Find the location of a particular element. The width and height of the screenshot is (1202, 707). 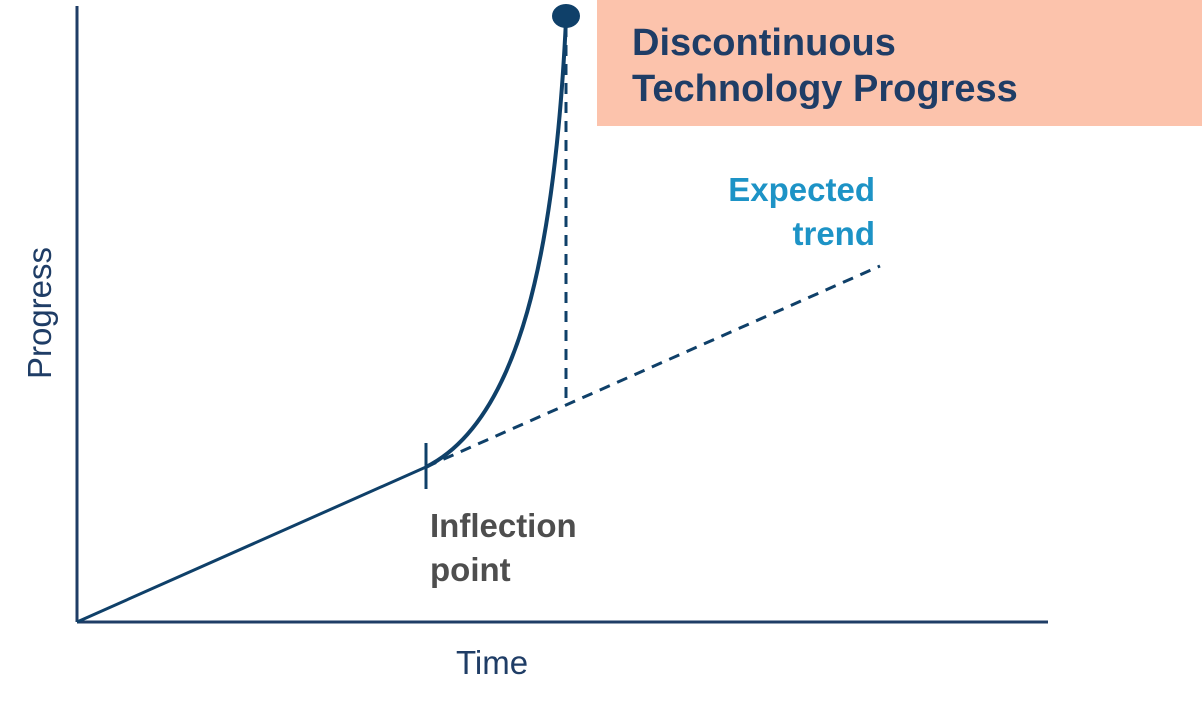

discontinuous-progress-curve is located at coordinates (496, 244).